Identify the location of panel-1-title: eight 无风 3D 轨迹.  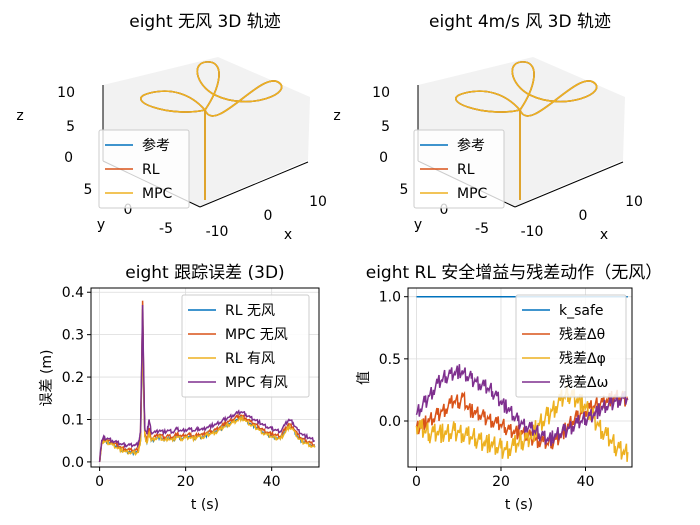
(205, 22).